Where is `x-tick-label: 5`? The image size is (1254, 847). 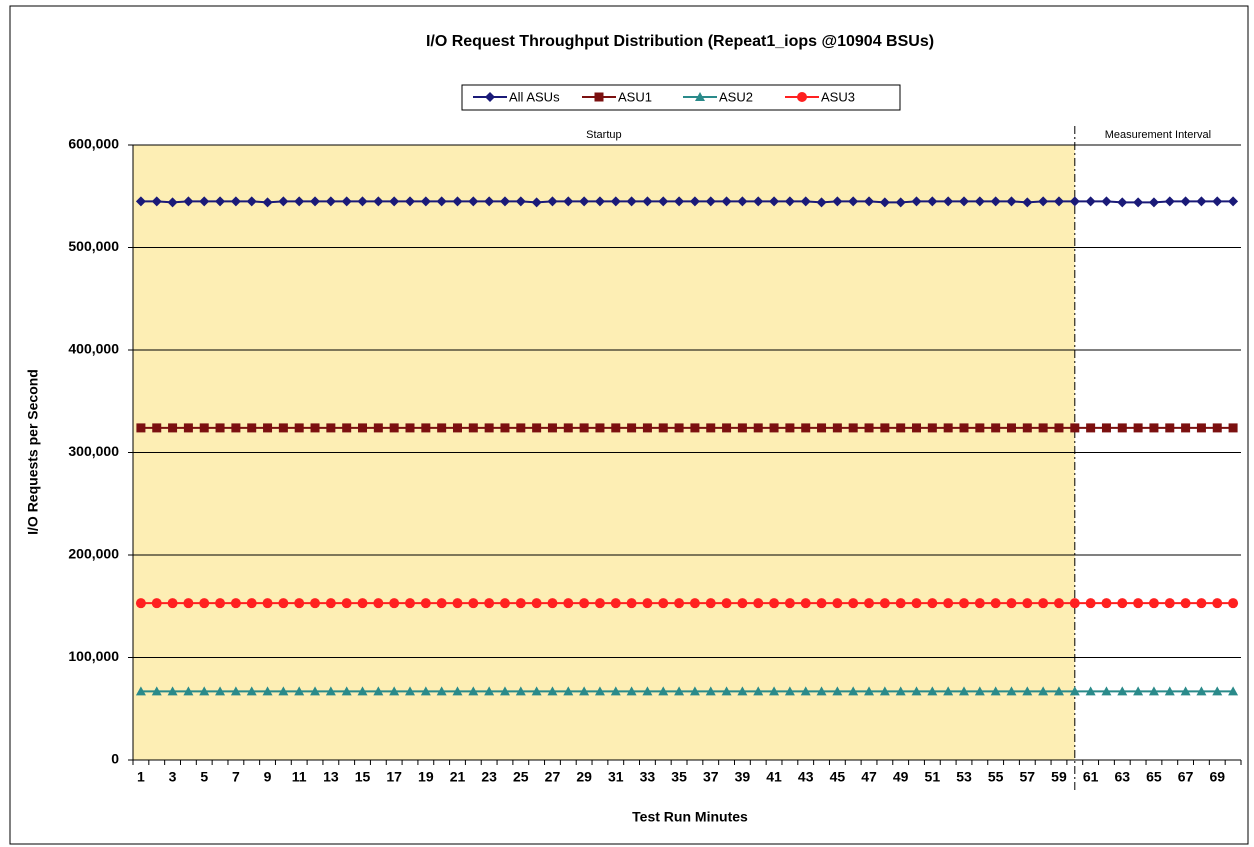 x-tick-label: 5 is located at coordinates (204, 777).